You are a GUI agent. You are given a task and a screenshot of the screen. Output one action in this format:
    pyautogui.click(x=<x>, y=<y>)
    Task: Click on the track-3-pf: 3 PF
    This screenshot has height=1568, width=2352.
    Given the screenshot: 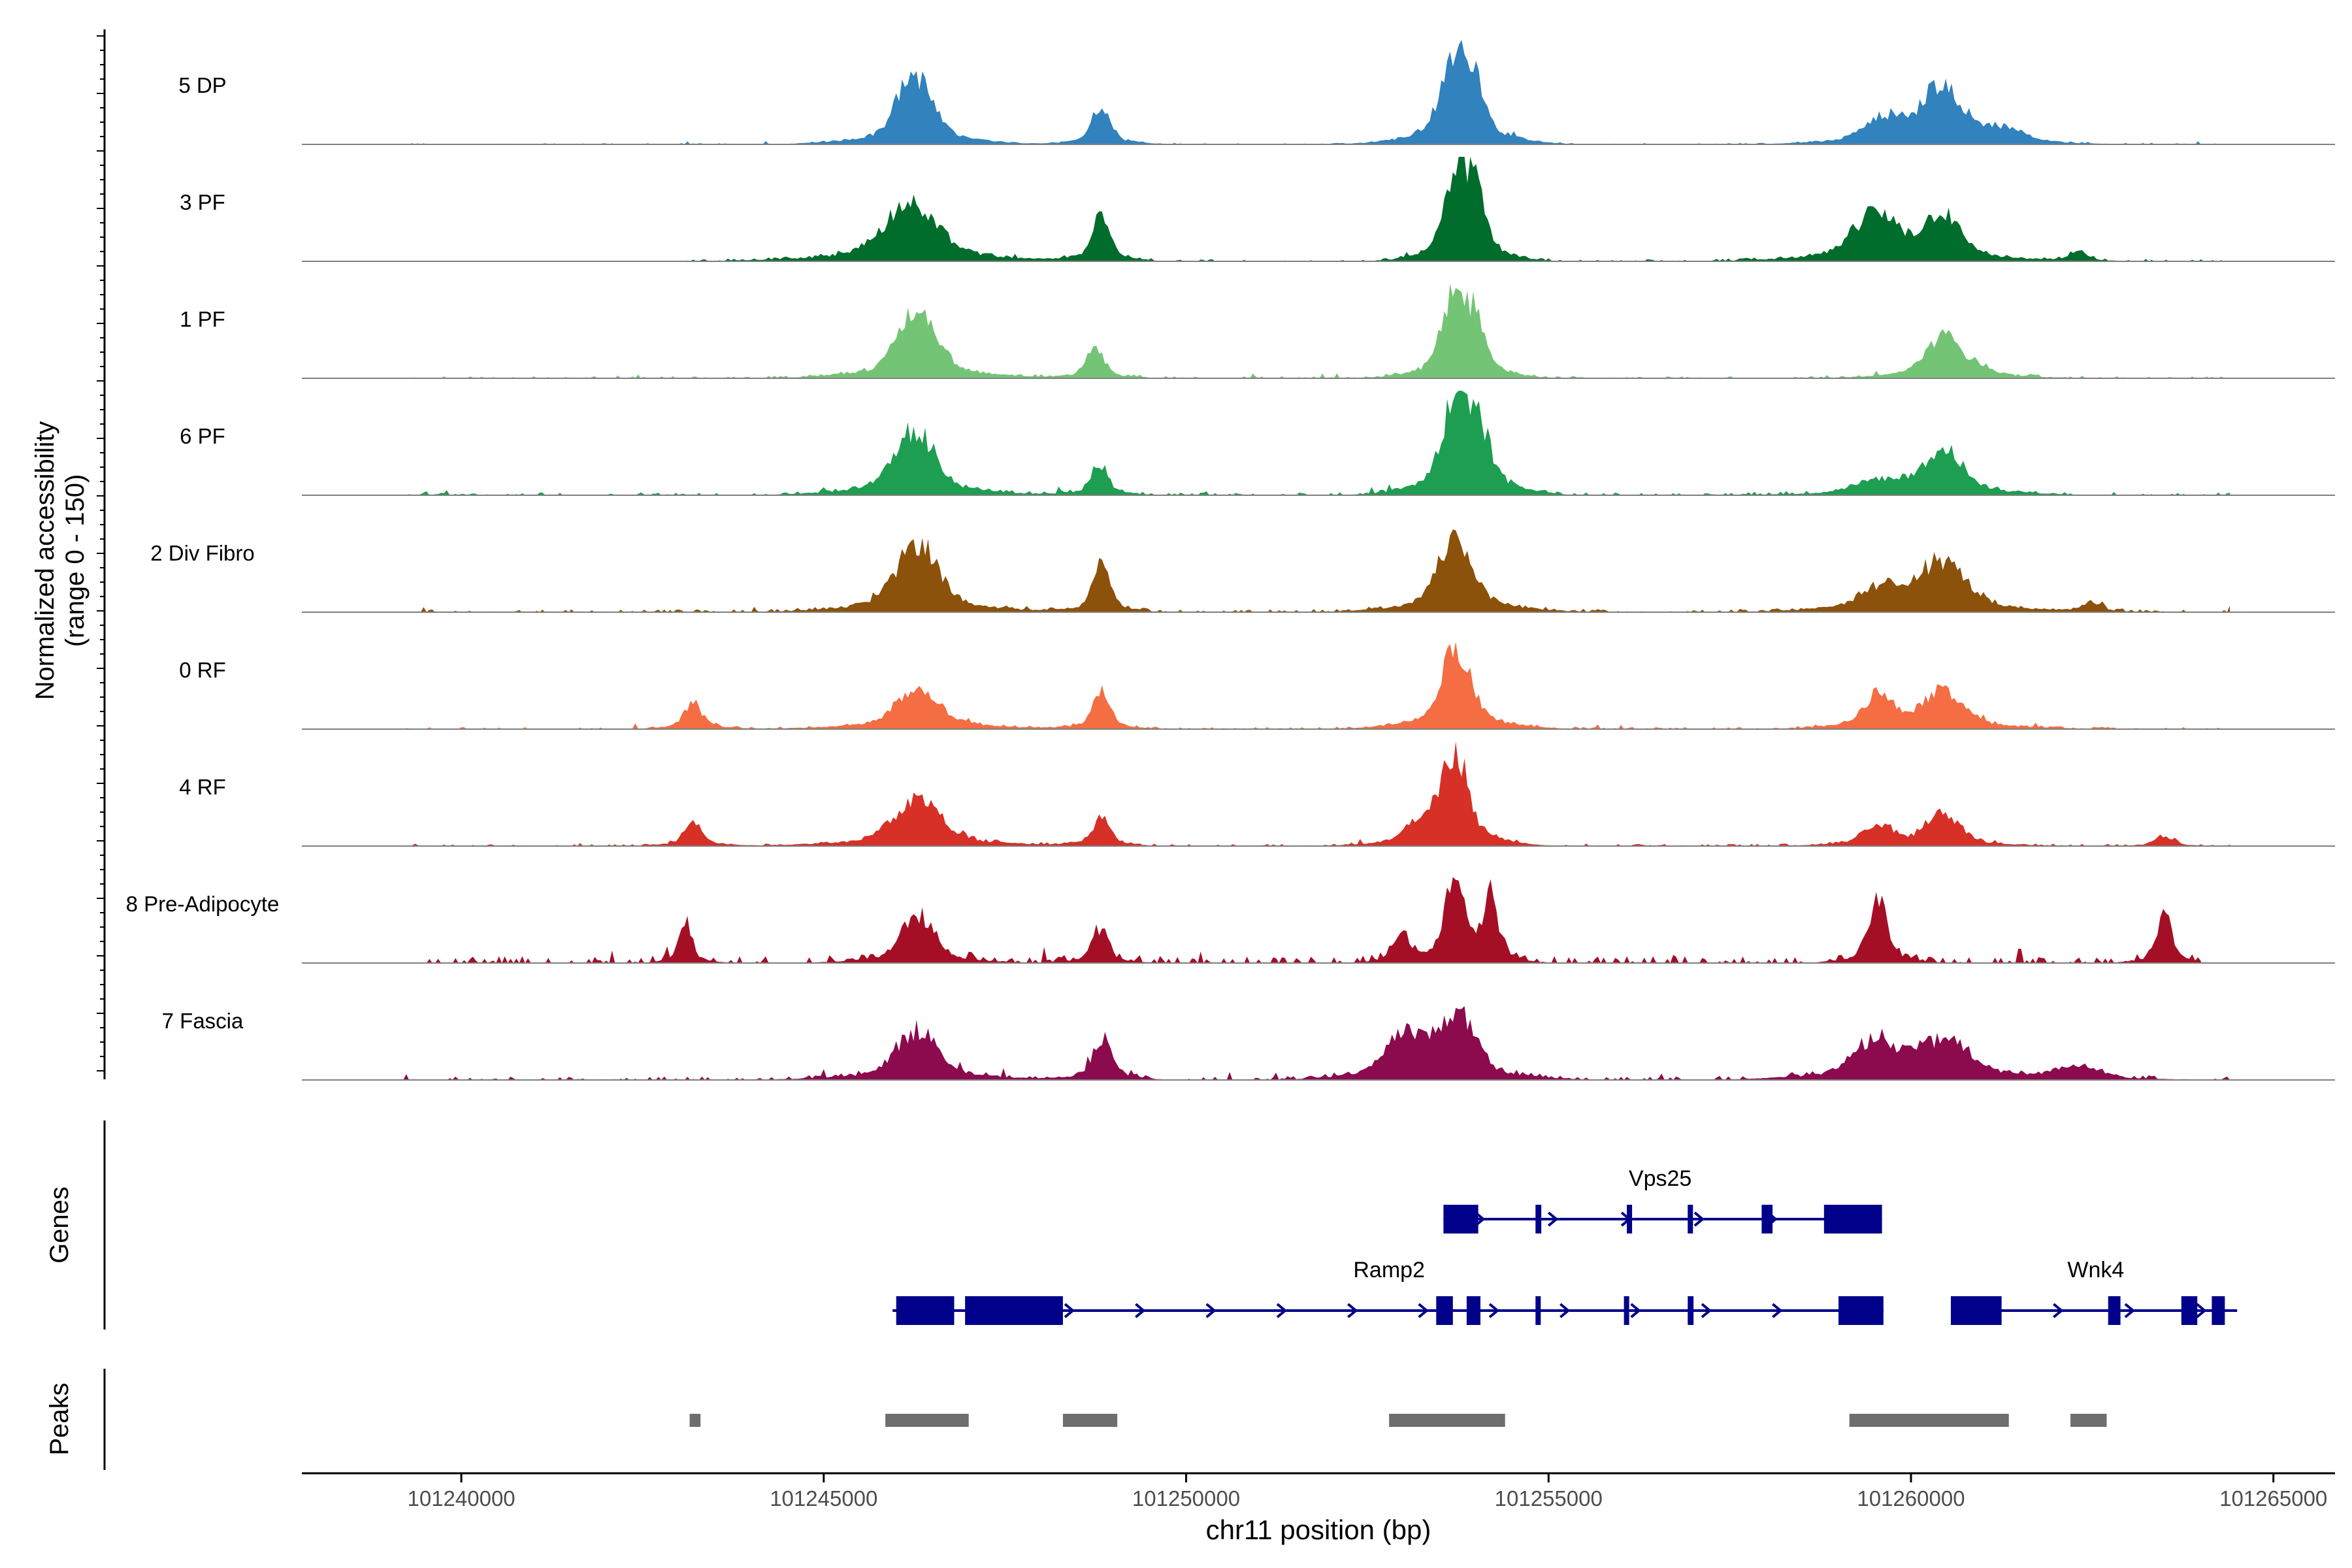 What is the action you would take?
    pyautogui.click(x=1257, y=209)
    